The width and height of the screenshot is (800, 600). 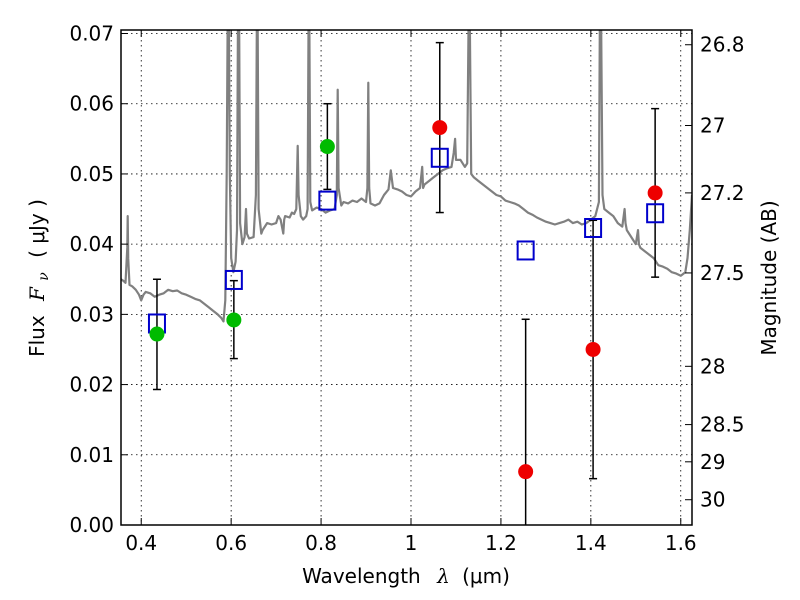 What do you see at coordinates (37, 294) in the screenshot?
I see `y-axis-label-symbol: F` at bounding box center [37, 294].